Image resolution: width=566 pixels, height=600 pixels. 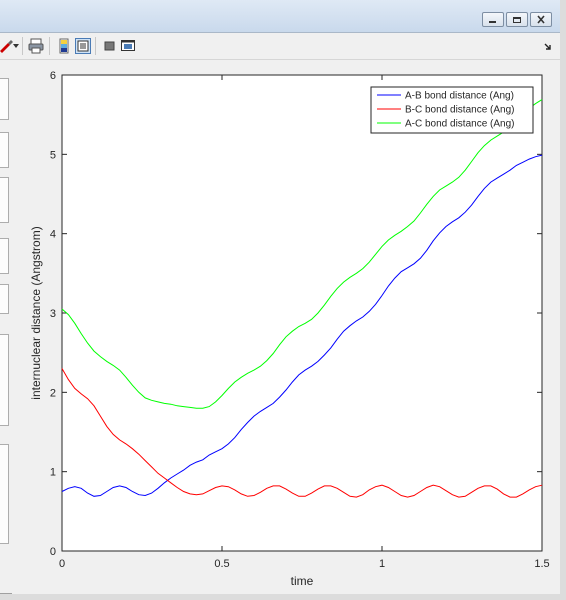 I want to click on legend-label: A-C bond distance (Ang), so click(x=460, y=124).